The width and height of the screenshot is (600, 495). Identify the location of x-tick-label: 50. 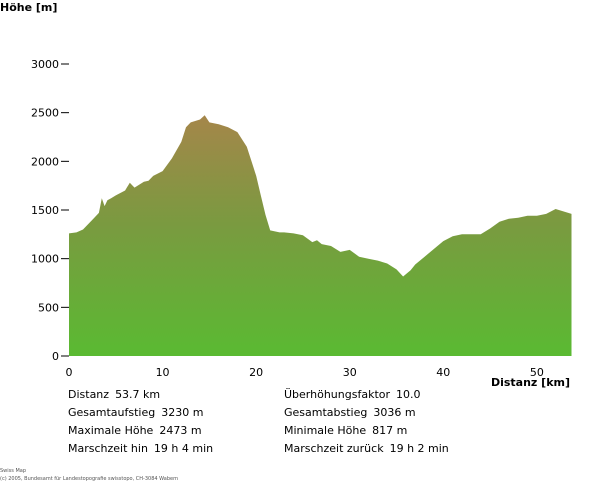
(537, 372).